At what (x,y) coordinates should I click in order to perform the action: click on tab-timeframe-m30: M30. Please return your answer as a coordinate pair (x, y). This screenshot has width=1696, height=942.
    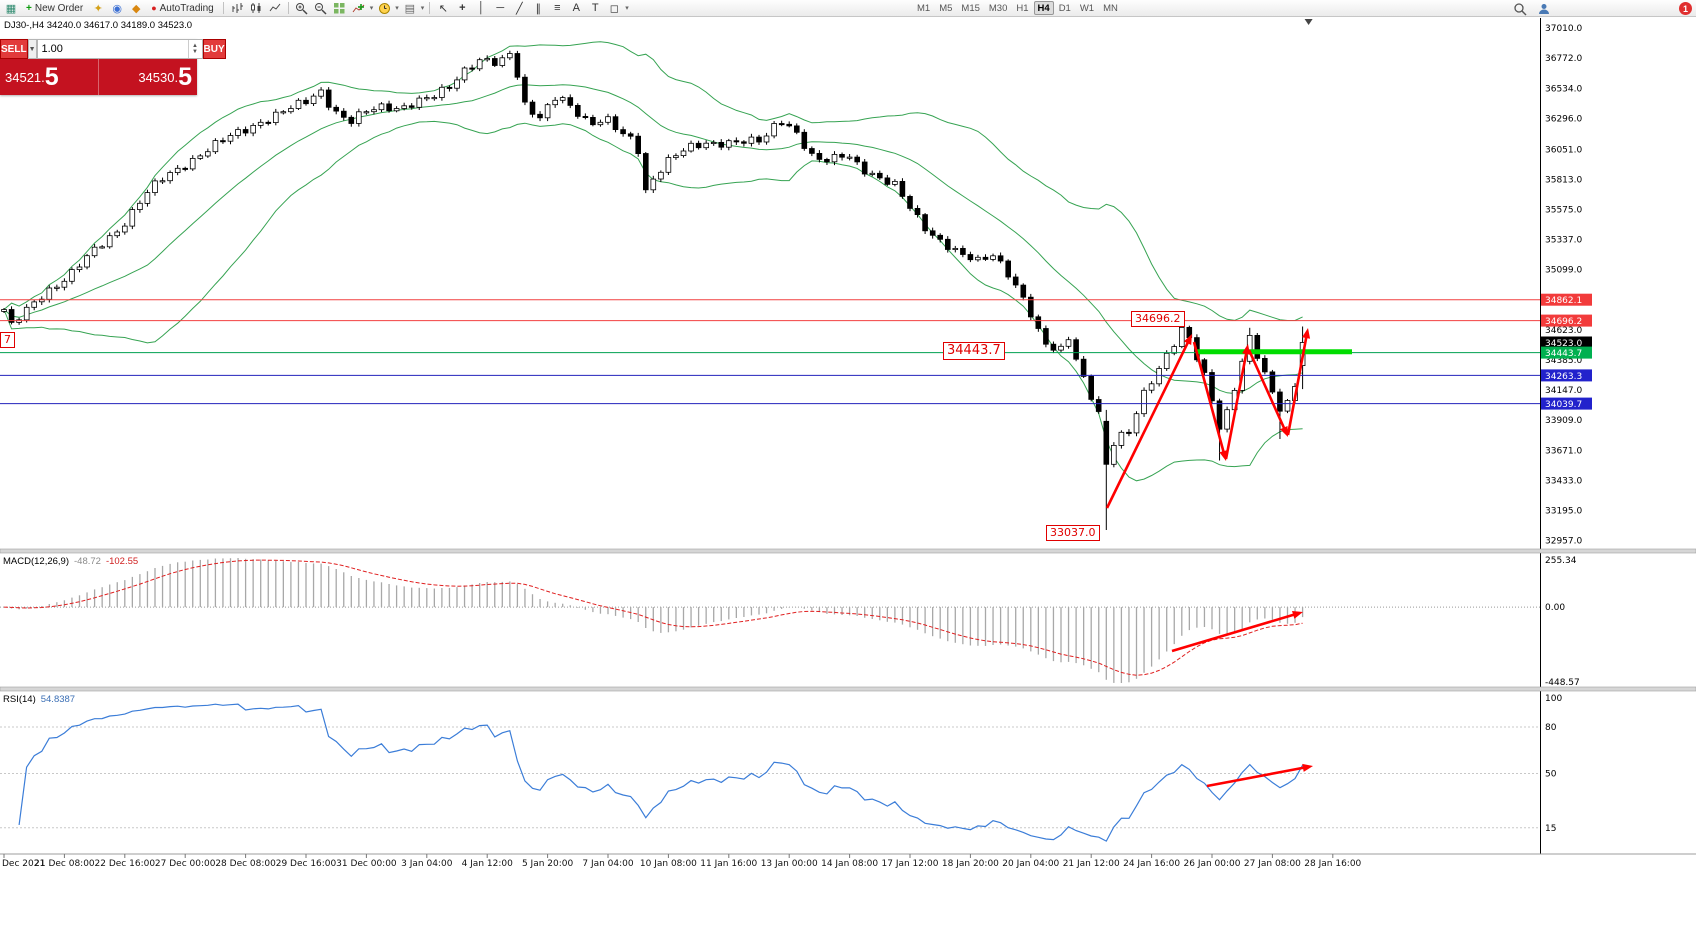
    Looking at the image, I should click on (998, 8).